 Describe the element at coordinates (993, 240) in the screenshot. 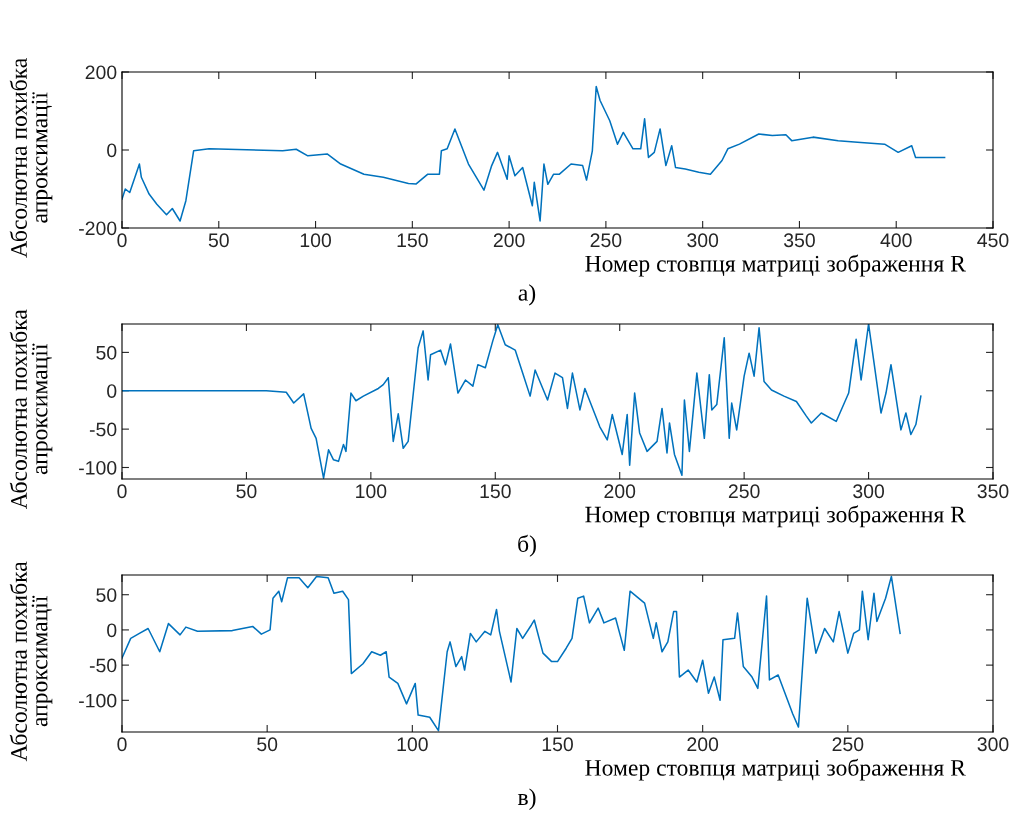

I see `x-tick-label: 450` at that location.